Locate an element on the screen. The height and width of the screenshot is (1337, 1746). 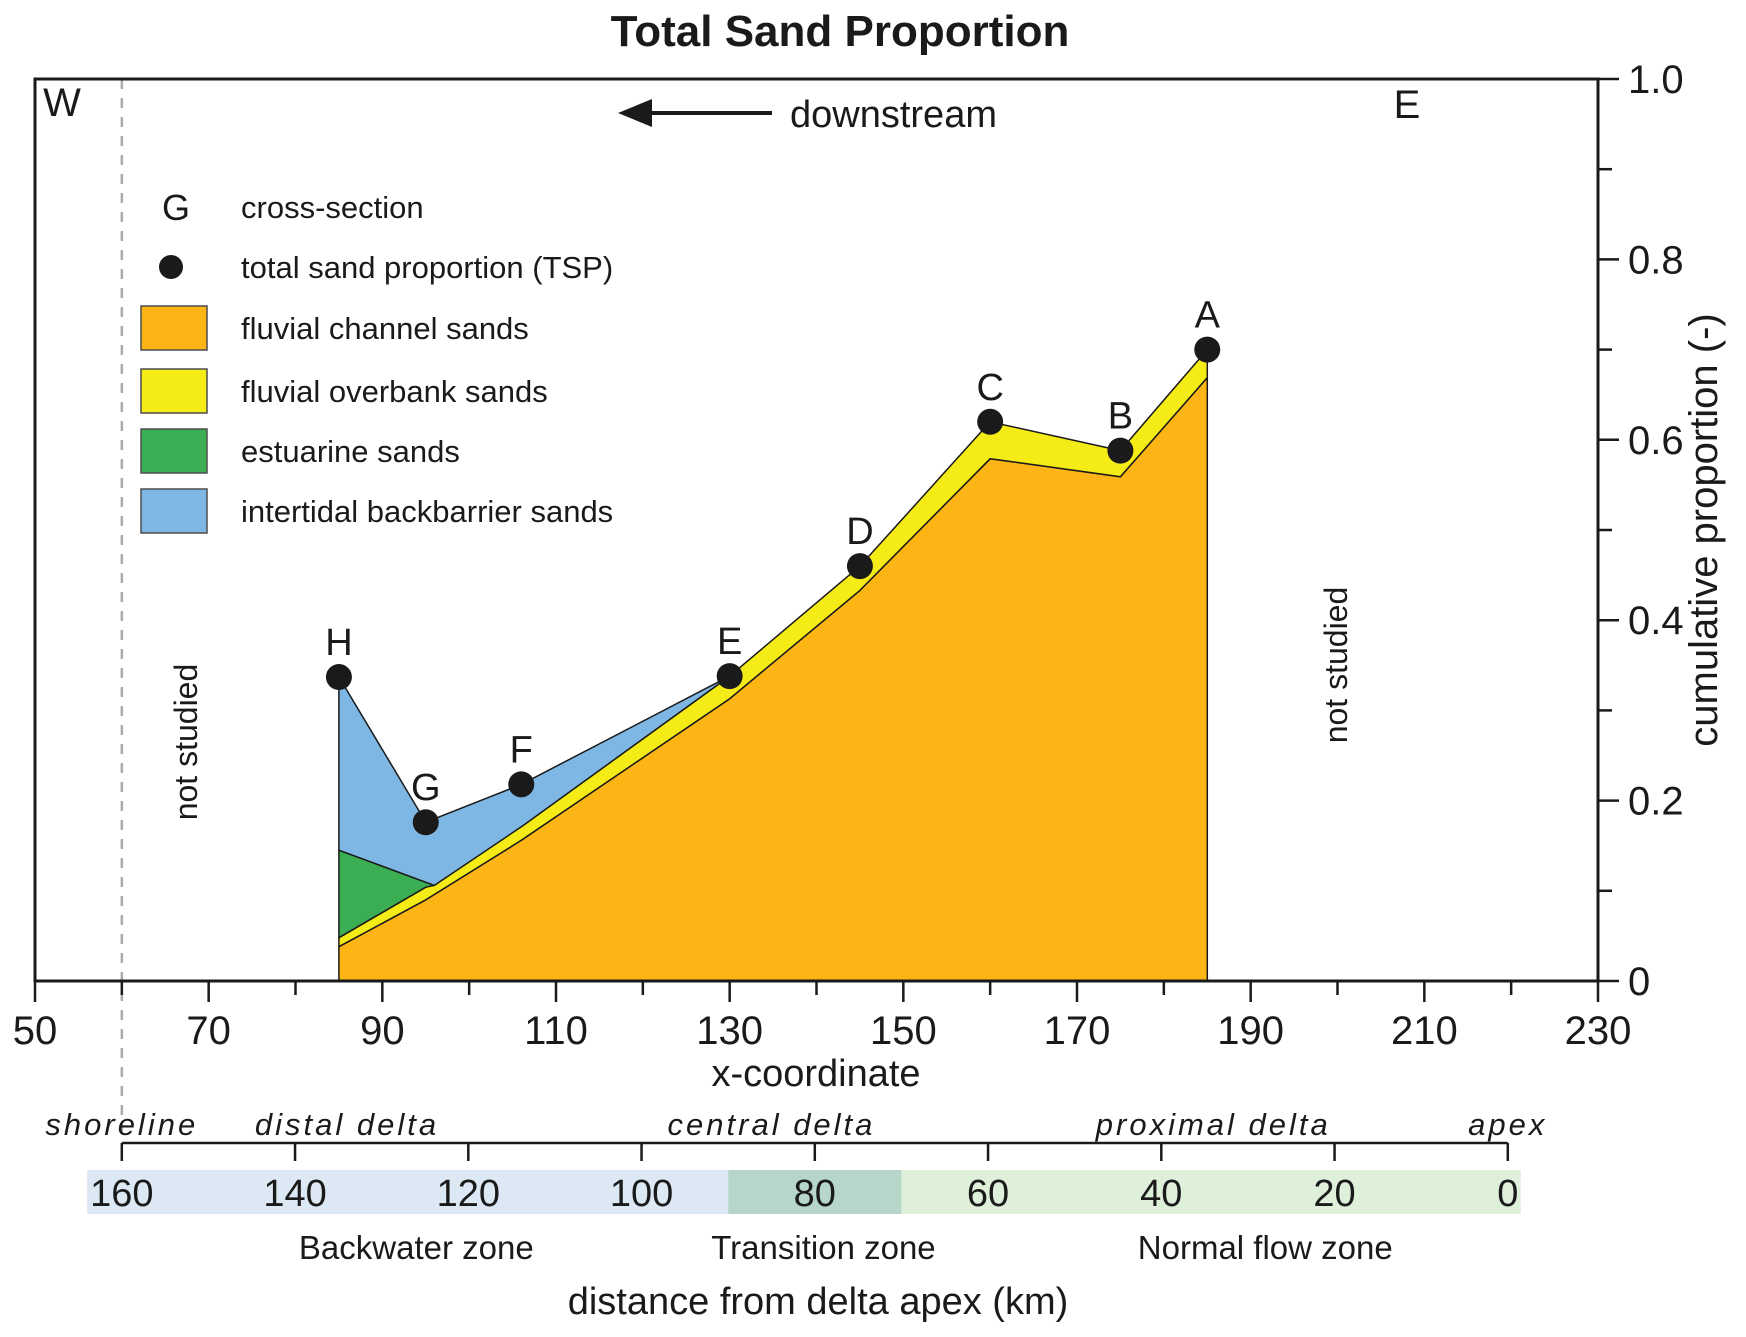
x-axis-tick-label: 50 is located at coordinates (35, 1031).